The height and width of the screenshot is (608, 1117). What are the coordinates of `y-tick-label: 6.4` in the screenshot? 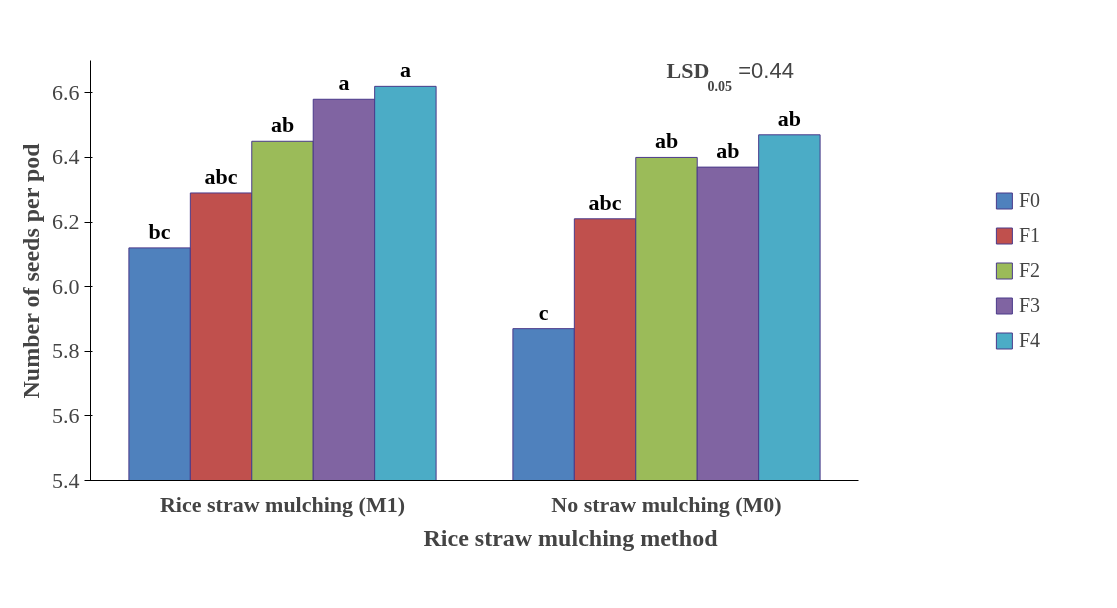 It's located at (66, 157).